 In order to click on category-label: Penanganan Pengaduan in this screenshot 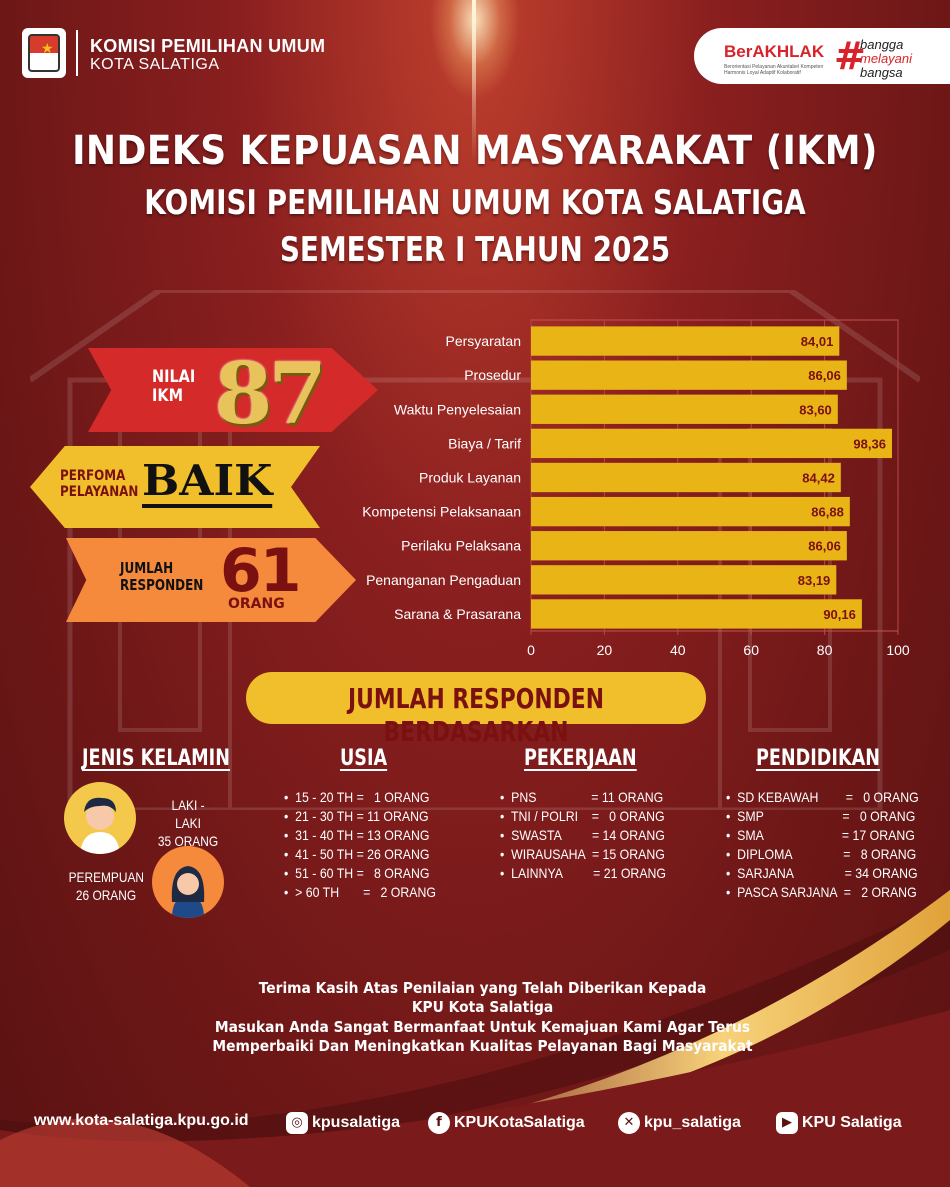, I will do `click(443, 580)`.